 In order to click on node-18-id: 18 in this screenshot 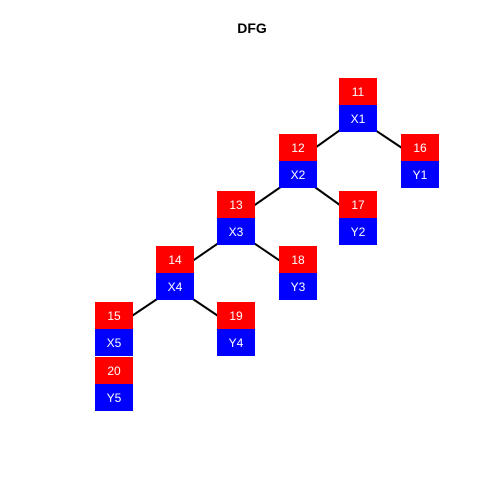, I will do `click(298, 259)`.